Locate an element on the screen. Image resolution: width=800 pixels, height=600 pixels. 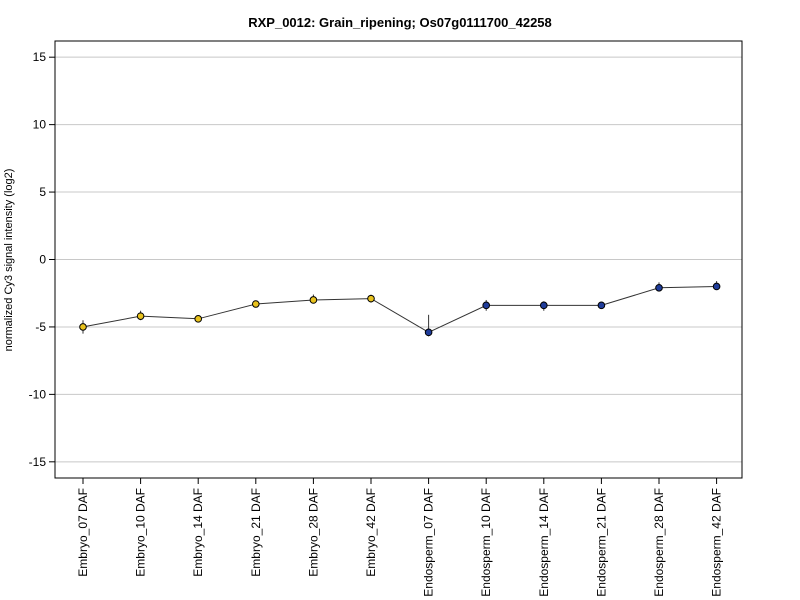
x-tick-label: Embryo_42 DAF is located at coordinates (371, 532).